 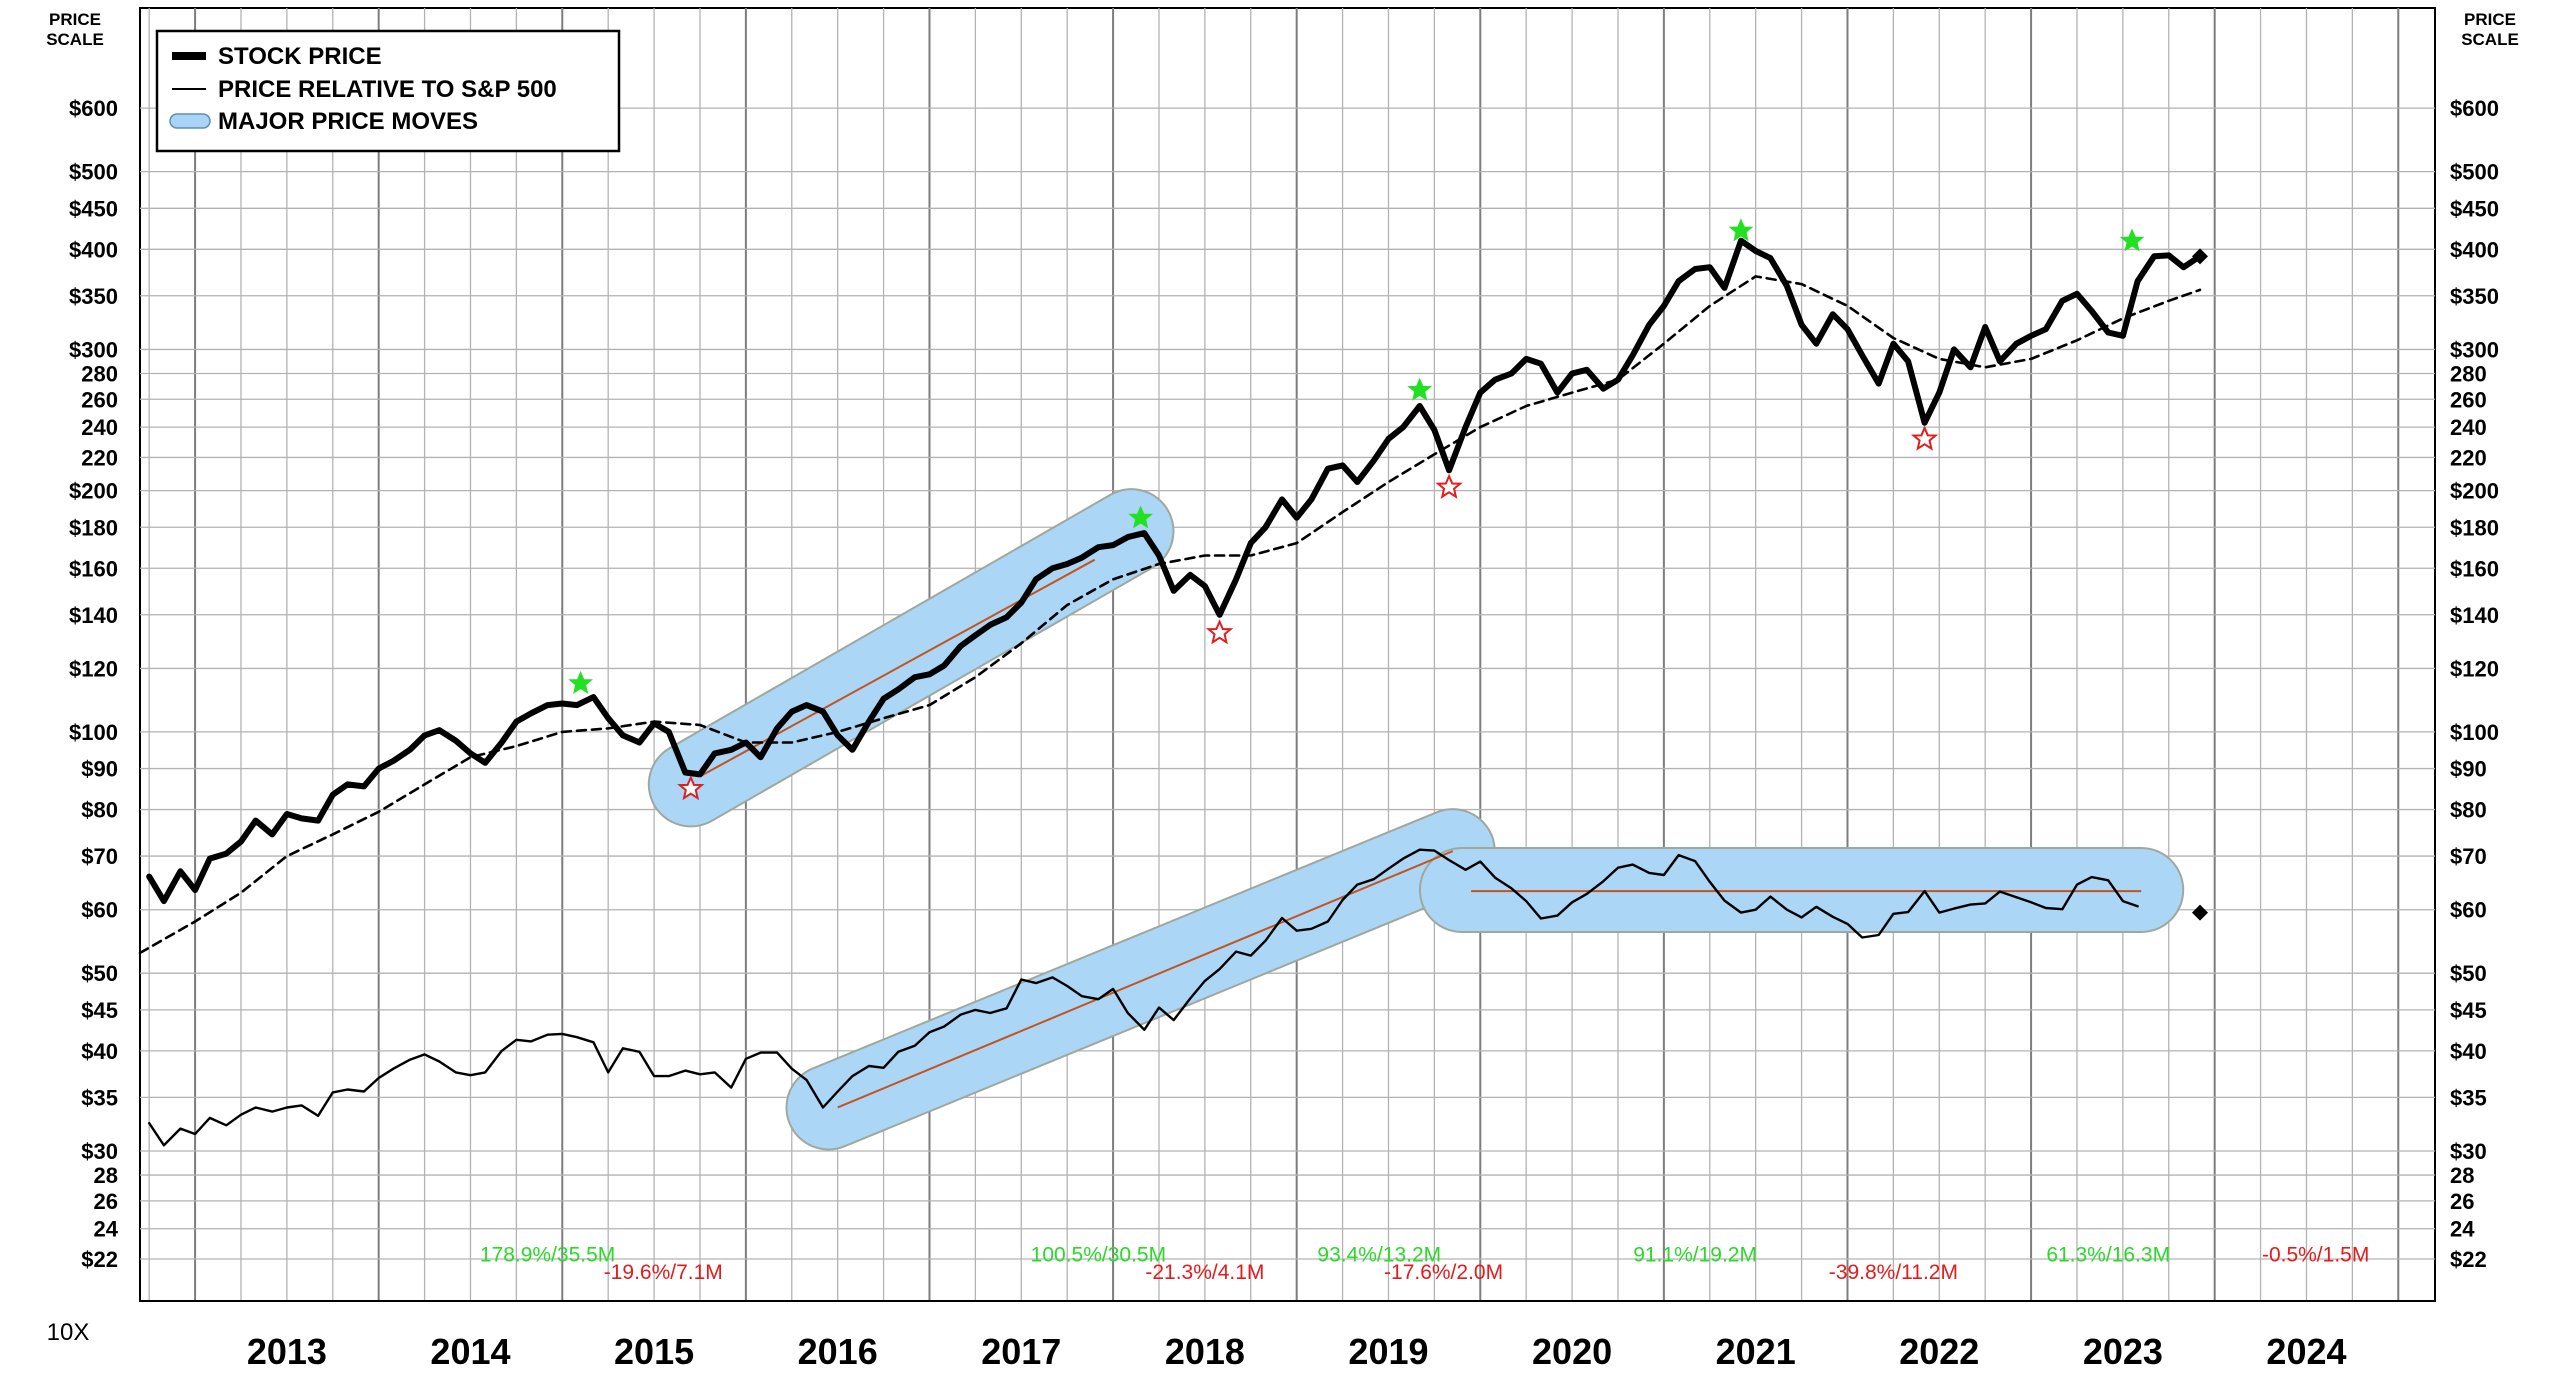 I want to click on right-tick-label: $22, so click(x=2468, y=1259).